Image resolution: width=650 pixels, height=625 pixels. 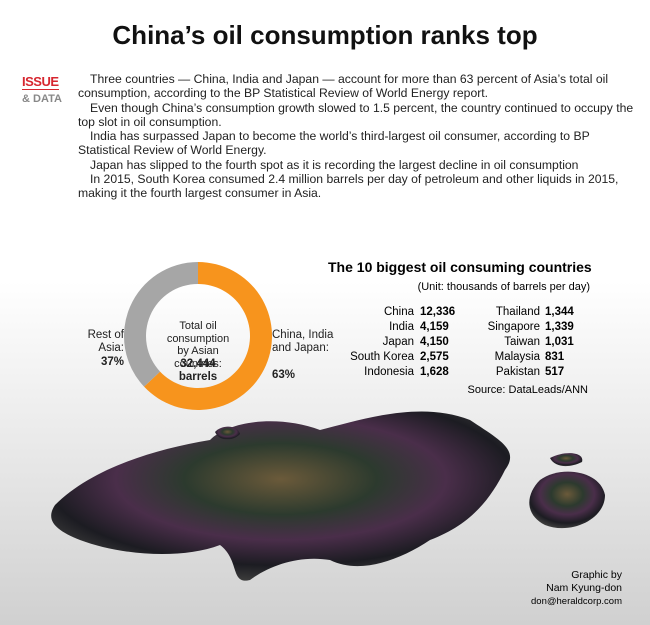 I want to click on donut-chart, so click(x=198, y=336).